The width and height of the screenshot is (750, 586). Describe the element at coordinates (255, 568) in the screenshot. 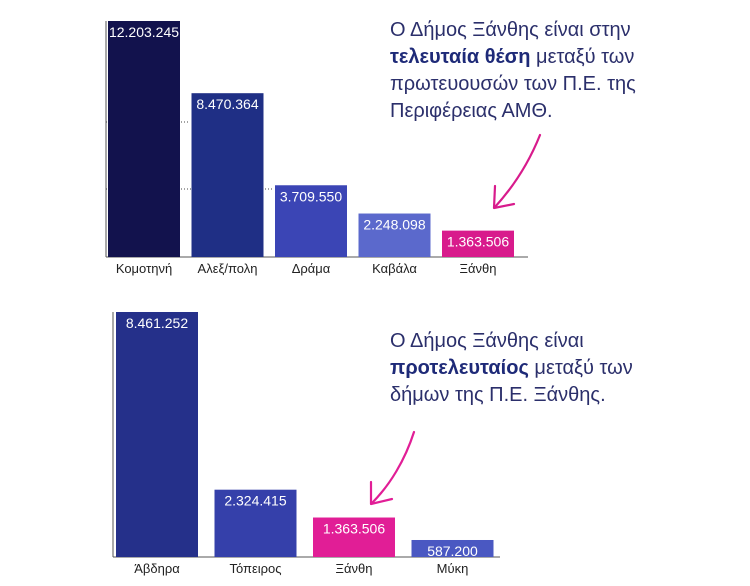

I see `category-label-1: Τόπειρος` at that location.